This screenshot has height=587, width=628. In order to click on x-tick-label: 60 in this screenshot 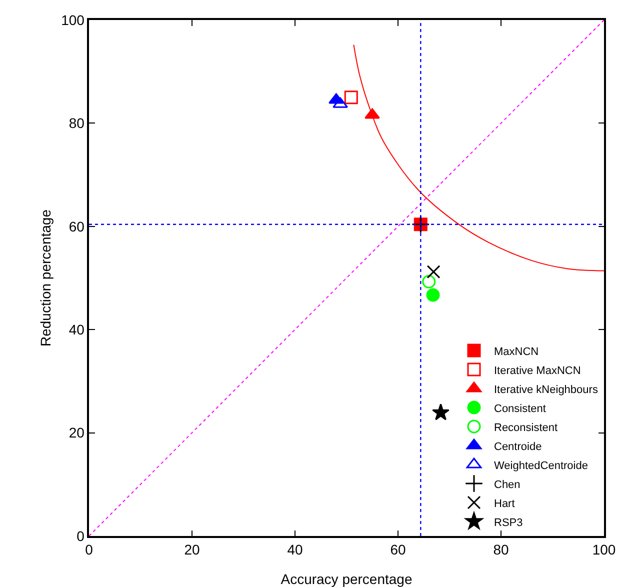, I will do `click(398, 550)`.